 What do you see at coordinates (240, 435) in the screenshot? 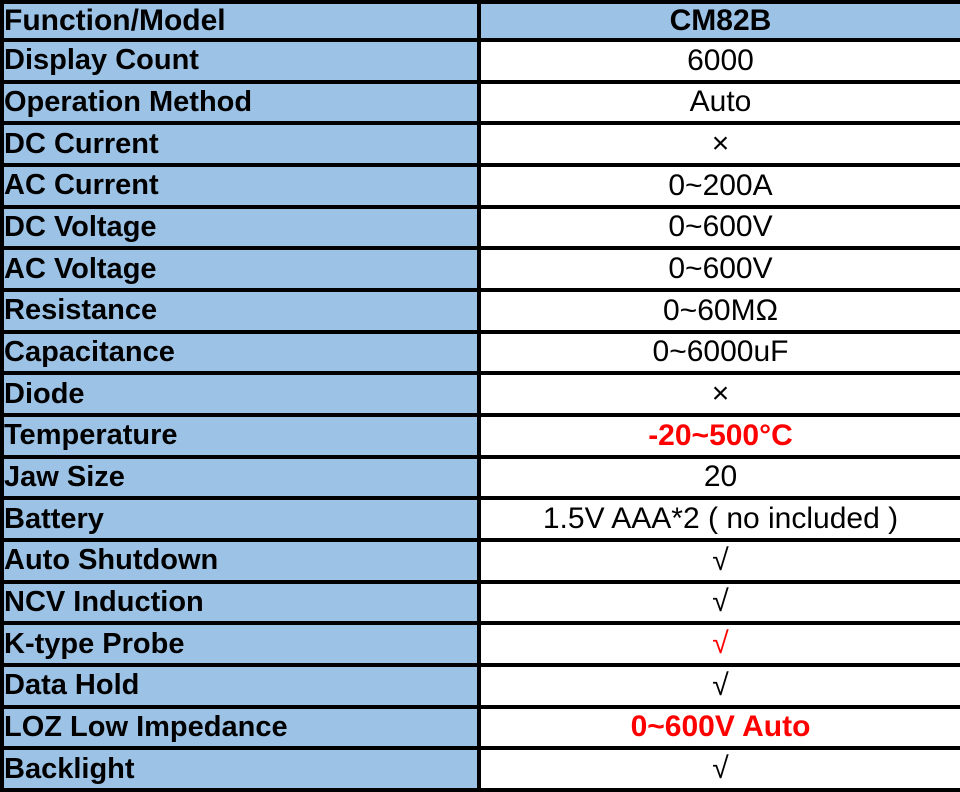
I see `row-label: Temperature` at bounding box center [240, 435].